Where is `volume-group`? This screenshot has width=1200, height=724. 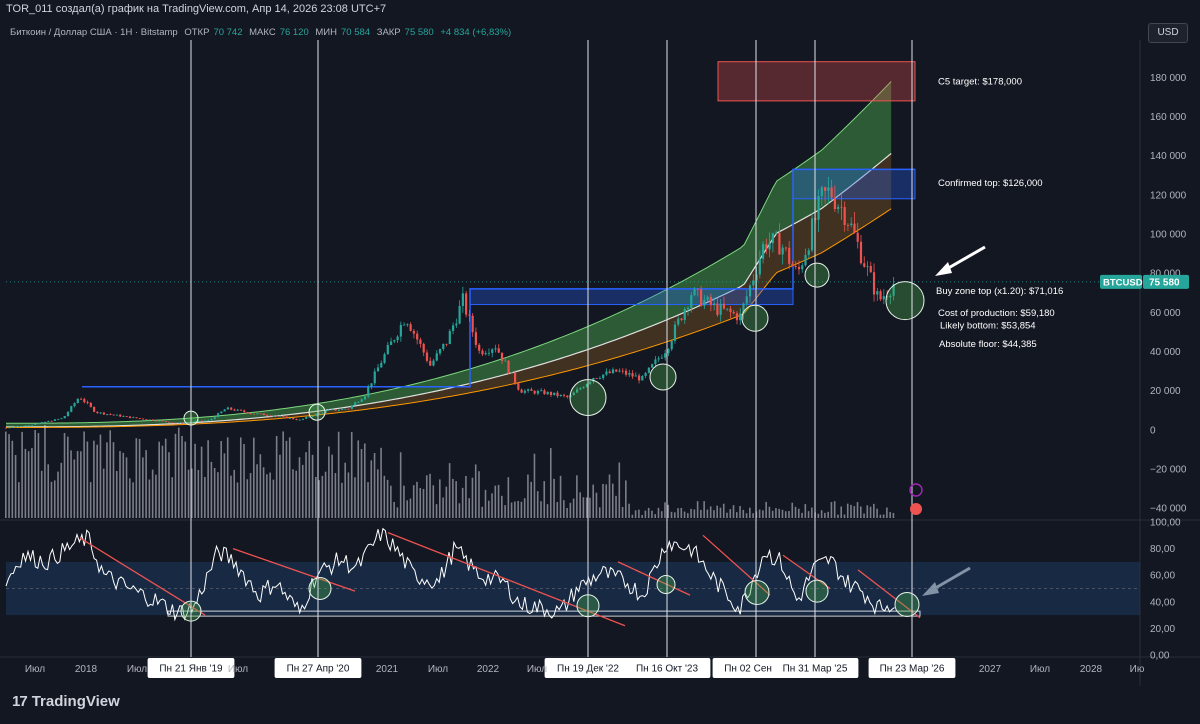
volume-group is located at coordinates (450, 471).